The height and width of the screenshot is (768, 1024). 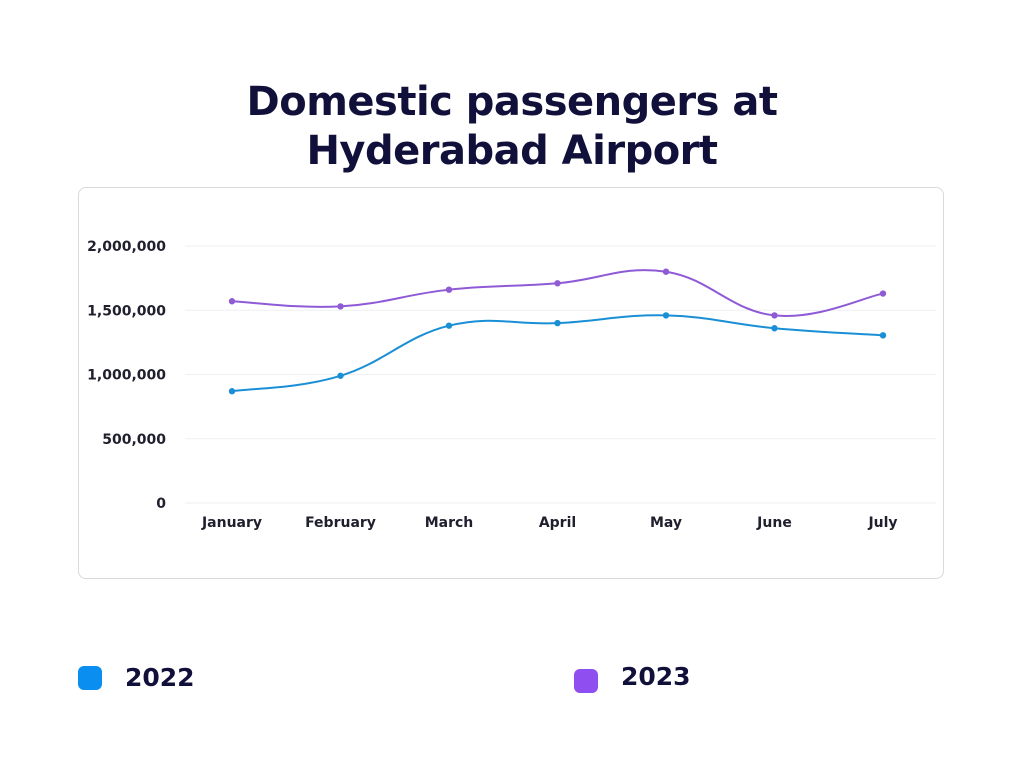 I want to click on legend-swatch-2022, so click(x=90, y=677).